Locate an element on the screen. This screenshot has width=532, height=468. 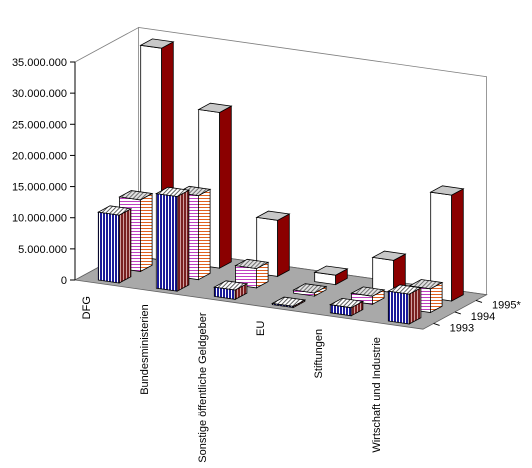
value-tick-label: 25.000.000 is located at coordinates (39, 125).